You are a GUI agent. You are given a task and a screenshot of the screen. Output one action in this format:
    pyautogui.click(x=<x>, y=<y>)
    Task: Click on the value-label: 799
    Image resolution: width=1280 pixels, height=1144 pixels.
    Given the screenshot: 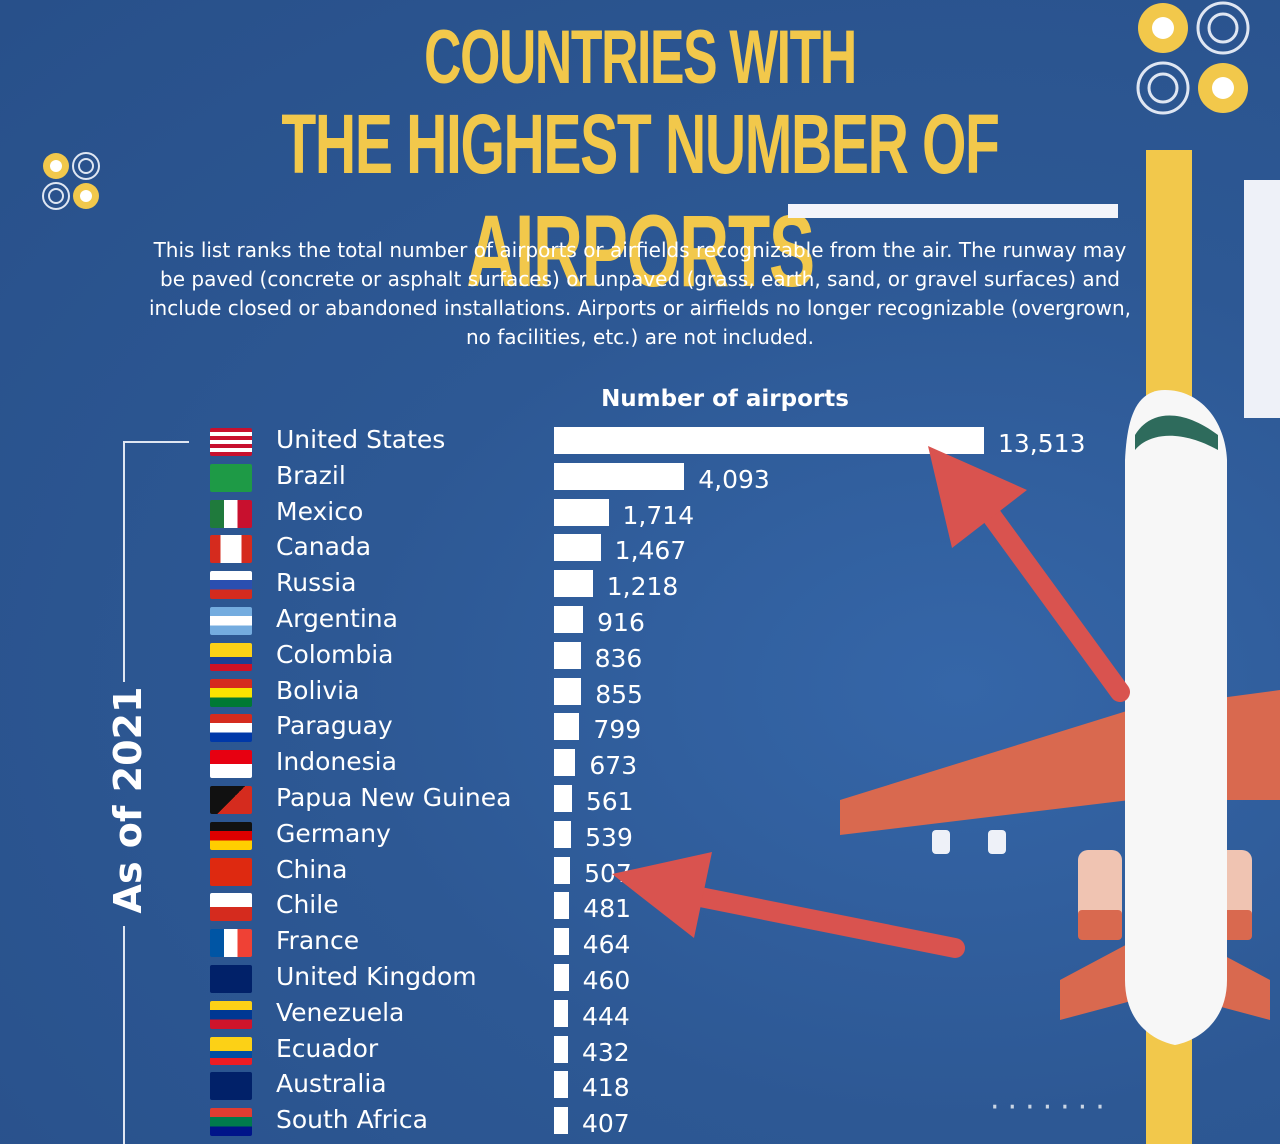 What is the action you would take?
    pyautogui.click(x=617, y=730)
    